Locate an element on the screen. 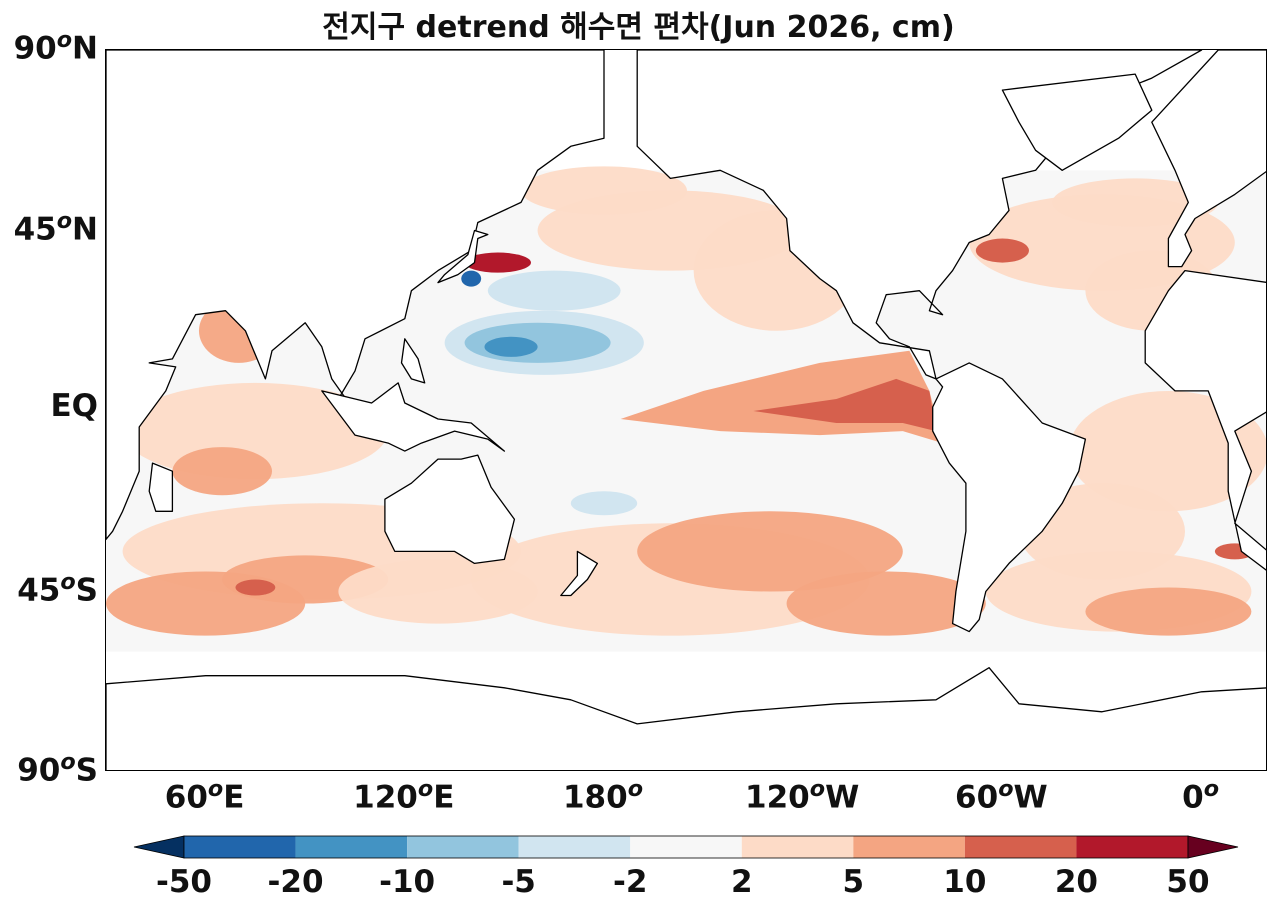 This screenshot has height=911, width=1277. colorbar-tick-label: -20 is located at coordinates (295, 882).